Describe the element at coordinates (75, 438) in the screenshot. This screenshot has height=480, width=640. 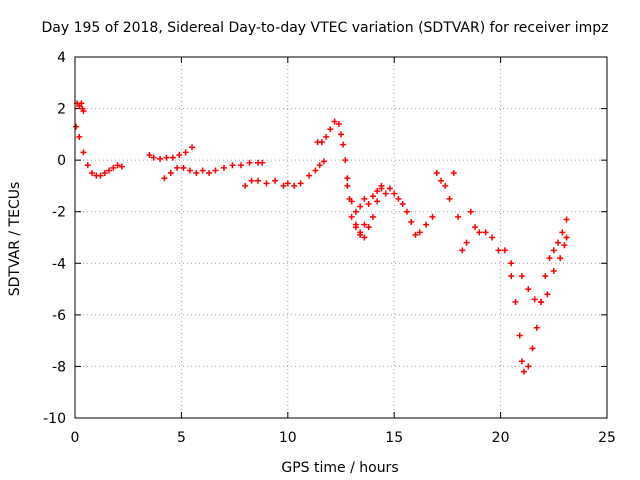
I see `x-tick-label: 0` at that location.